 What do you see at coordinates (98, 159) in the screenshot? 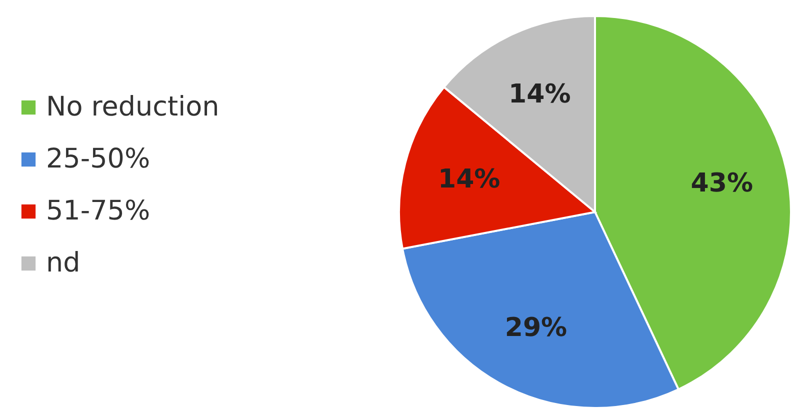
I see `legend-label: 25-50%` at bounding box center [98, 159].